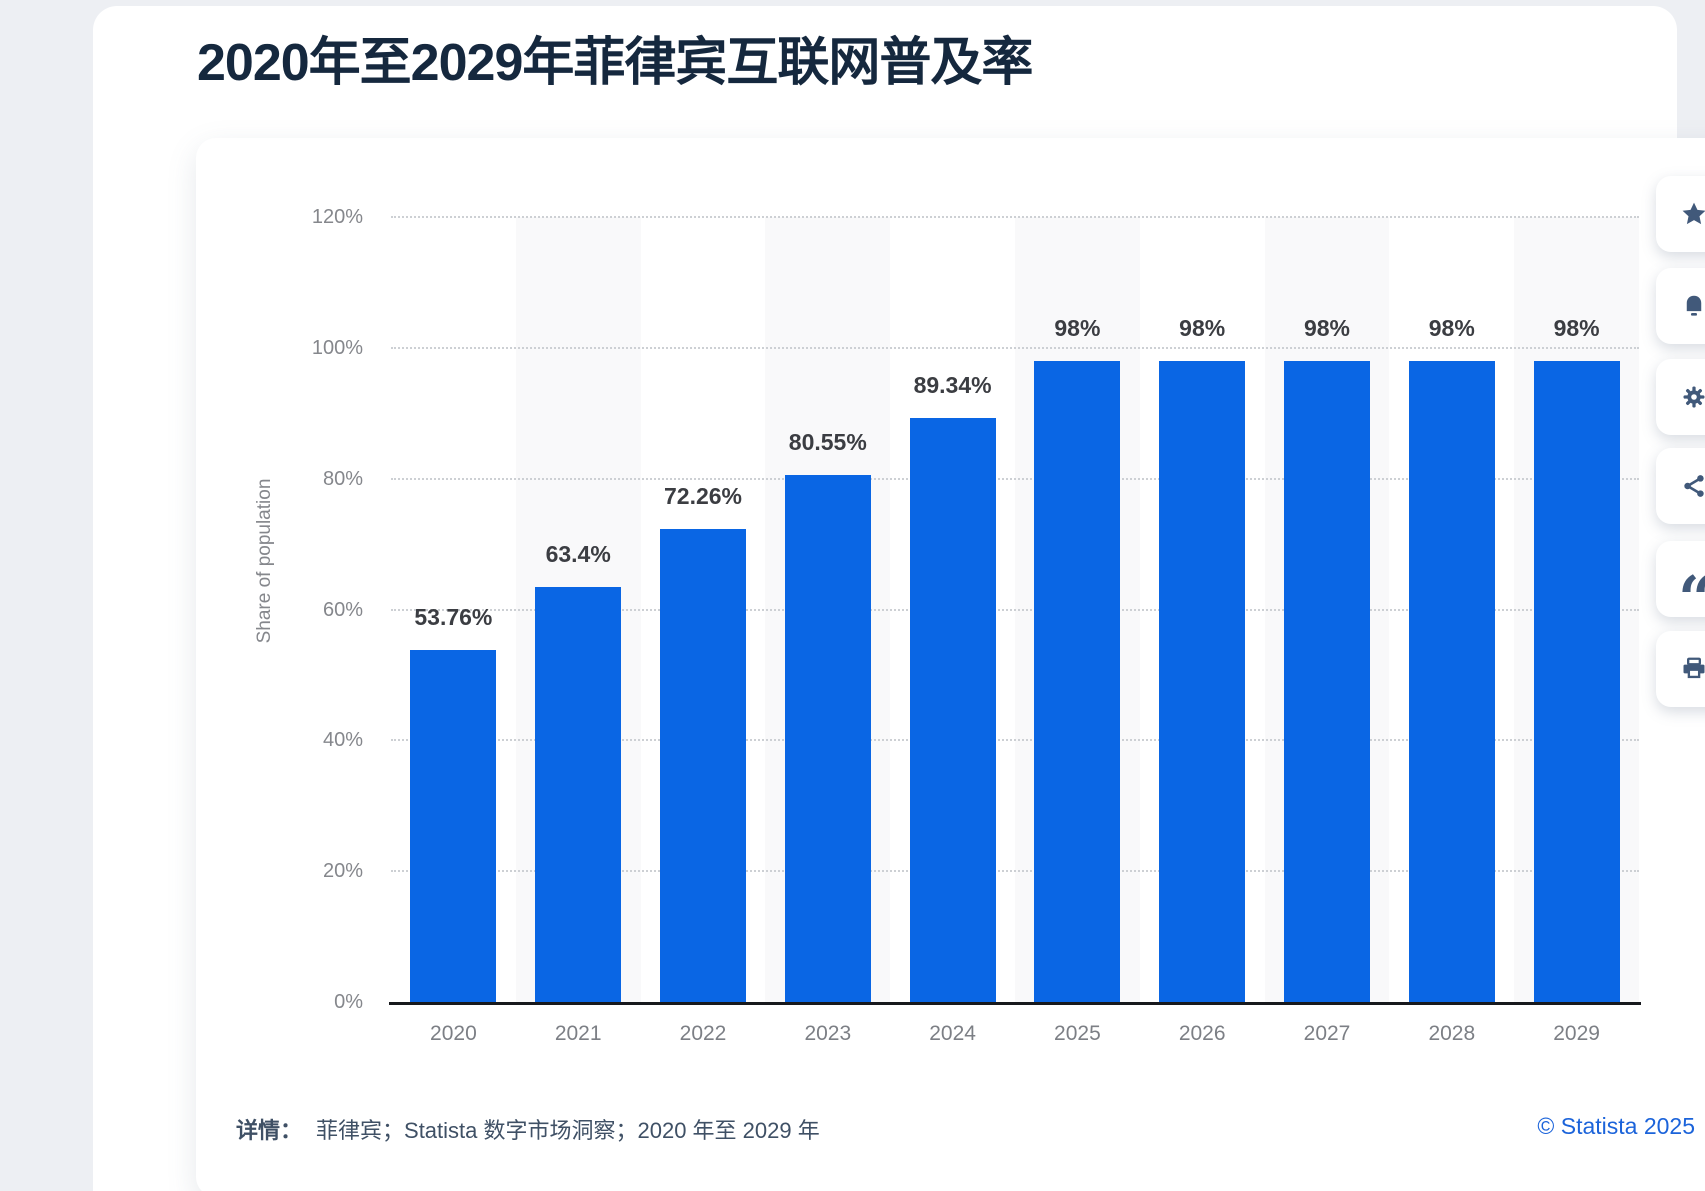 The image size is (1705, 1191). What do you see at coordinates (1692, 306) in the screenshot?
I see `bell-icon` at bounding box center [1692, 306].